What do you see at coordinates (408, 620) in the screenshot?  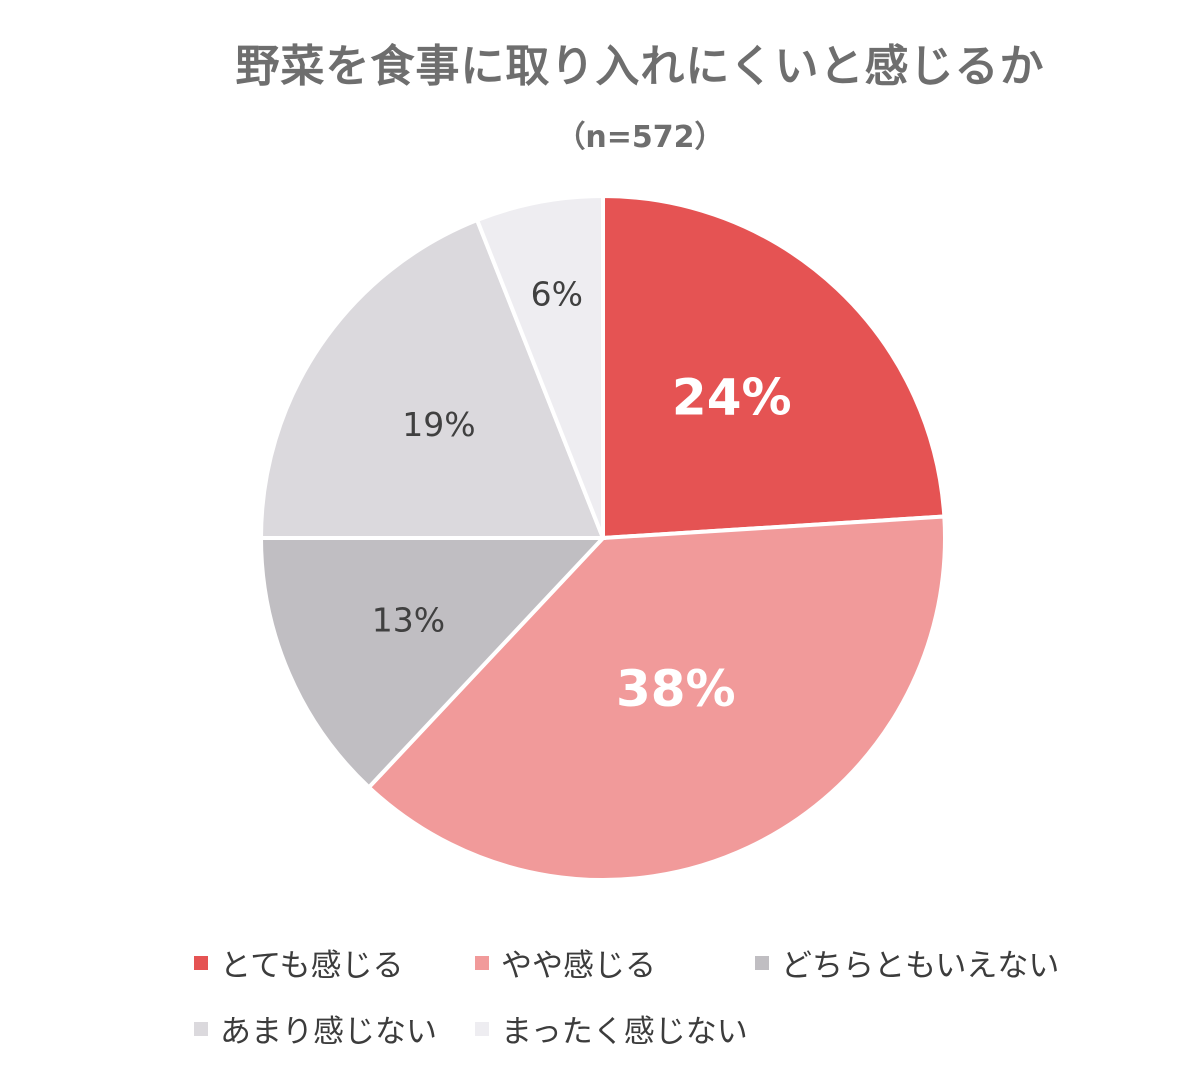 I see `slice-label-3: 13%` at bounding box center [408, 620].